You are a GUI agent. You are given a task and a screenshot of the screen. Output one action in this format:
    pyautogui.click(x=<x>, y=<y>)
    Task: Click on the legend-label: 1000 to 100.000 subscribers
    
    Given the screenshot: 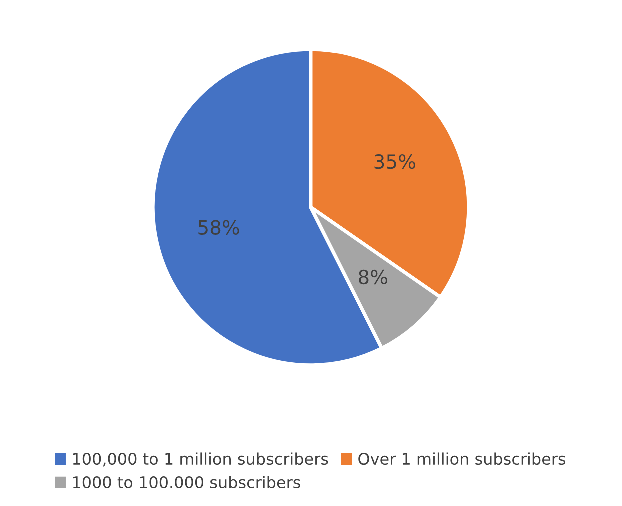 What is the action you would take?
    pyautogui.click(x=186, y=482)
    